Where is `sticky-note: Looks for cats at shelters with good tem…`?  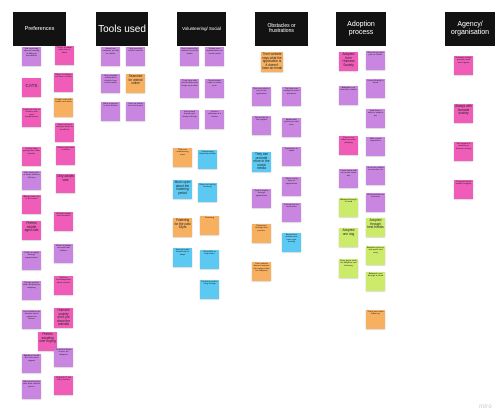
sticky-note: Looks for cats at shelters with good tem… is located at coordinates (31, 117).